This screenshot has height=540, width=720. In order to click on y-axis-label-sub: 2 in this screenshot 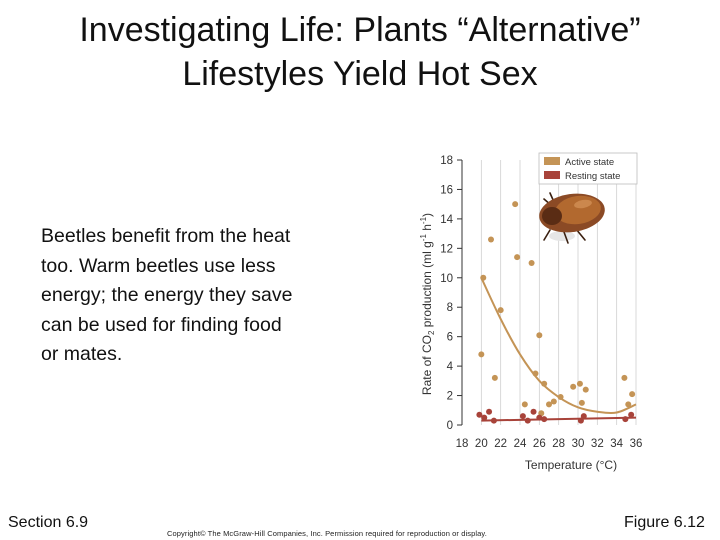, I will do `click(431, 332)`.